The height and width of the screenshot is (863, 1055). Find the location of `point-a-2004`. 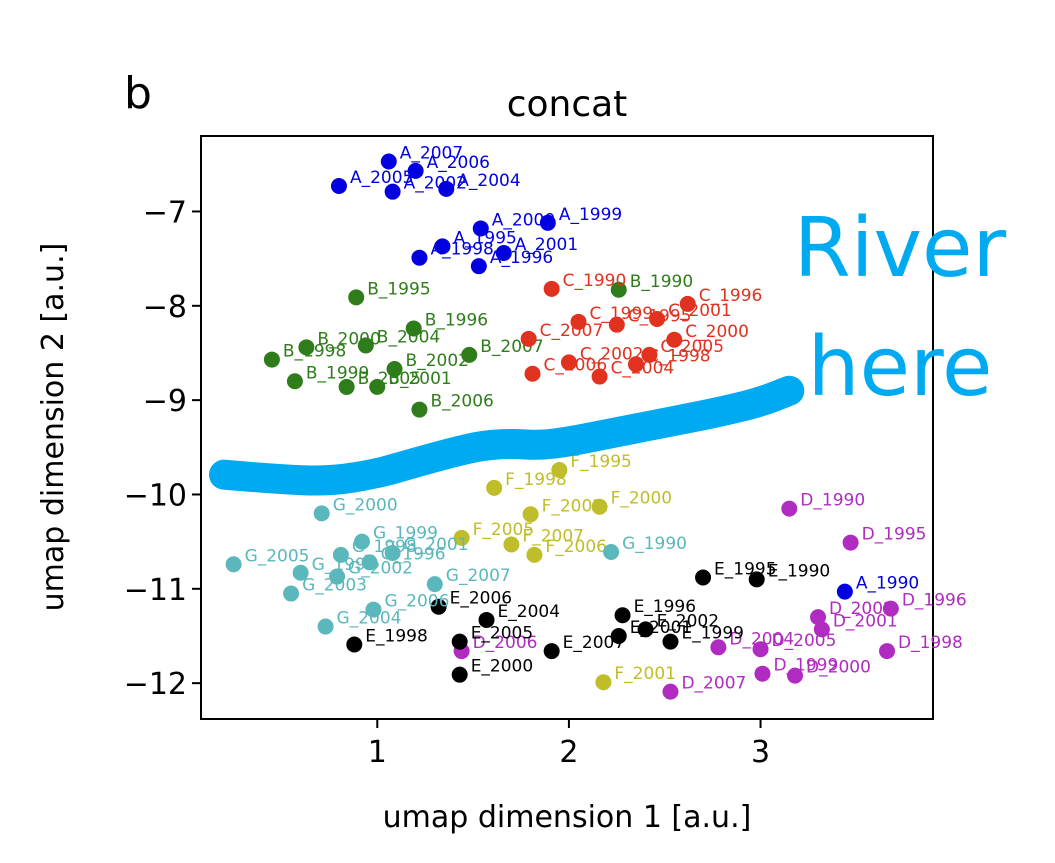

point-a-2004 is located at coordinates (446, 188).